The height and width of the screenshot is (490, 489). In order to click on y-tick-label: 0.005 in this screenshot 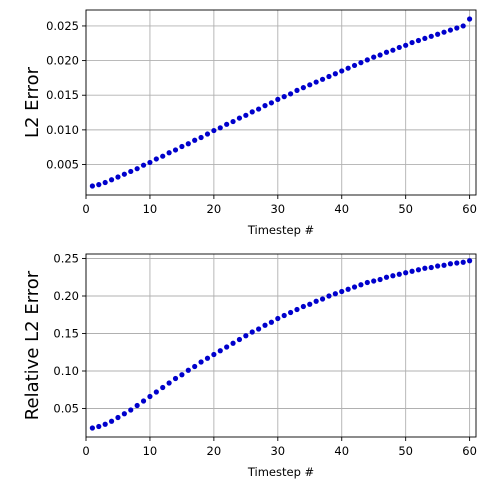, I will do `click(62, 165)`.